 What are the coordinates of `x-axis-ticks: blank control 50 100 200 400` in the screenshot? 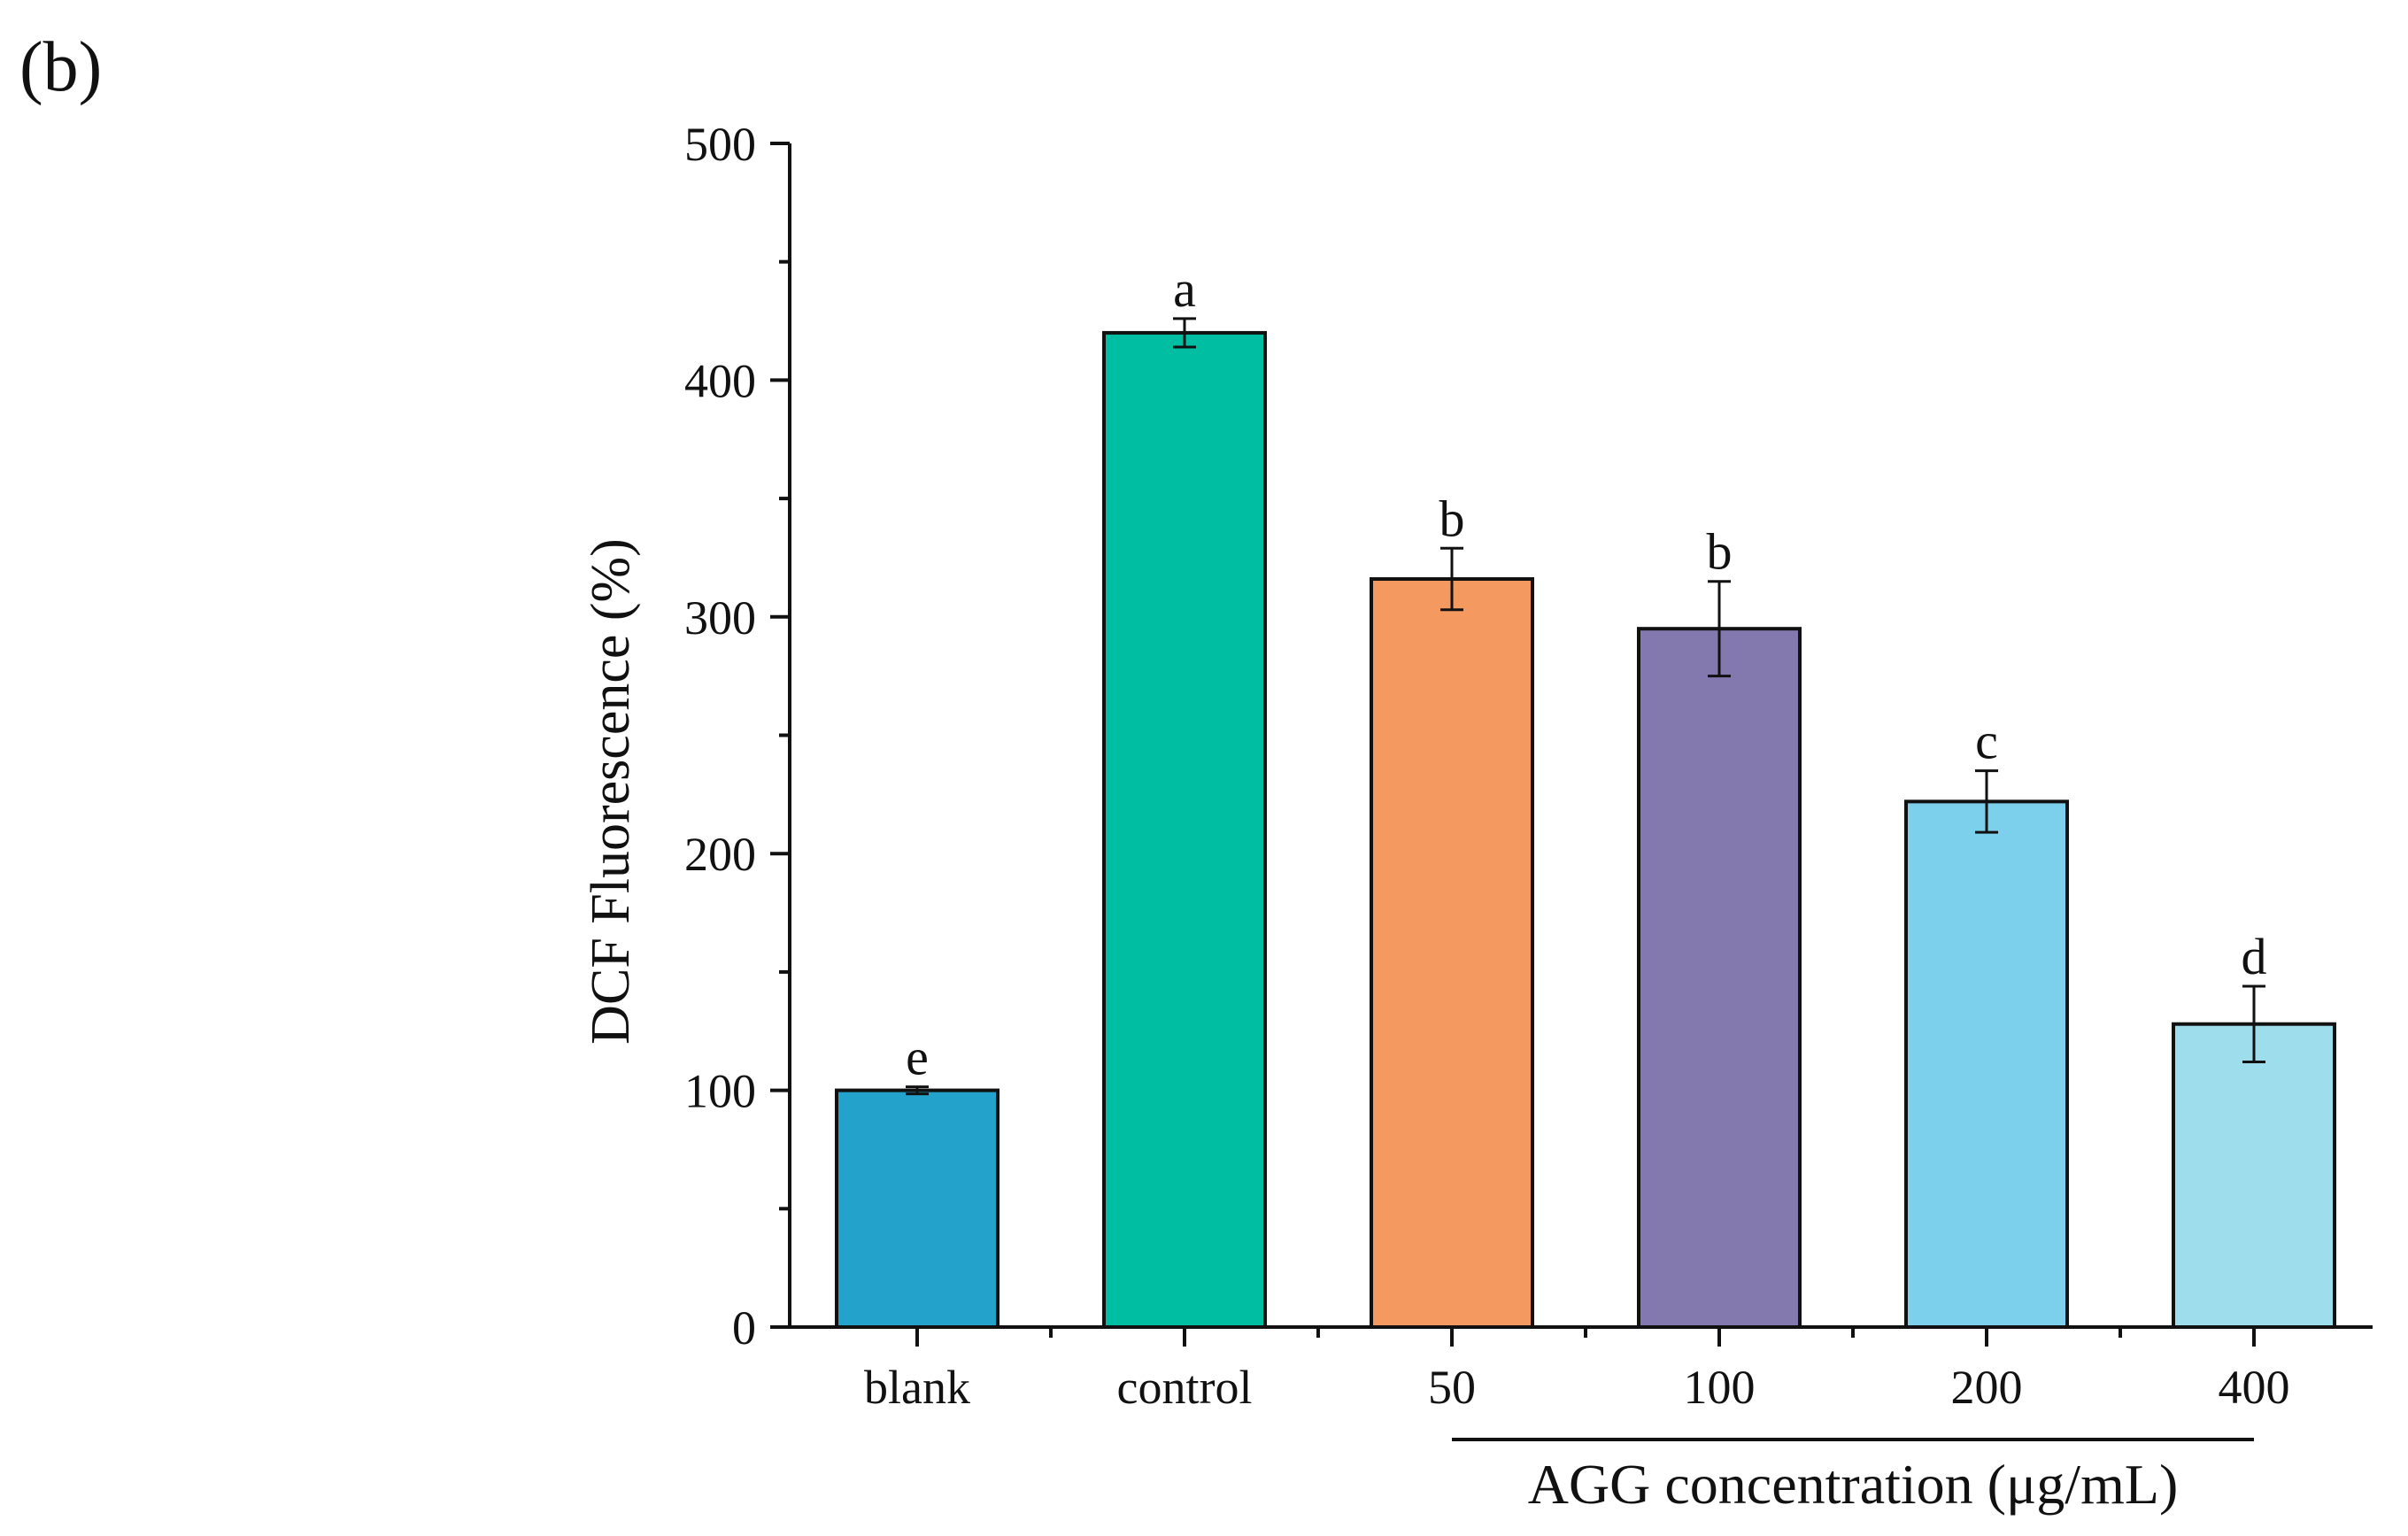 It's located at (1577, 1370).